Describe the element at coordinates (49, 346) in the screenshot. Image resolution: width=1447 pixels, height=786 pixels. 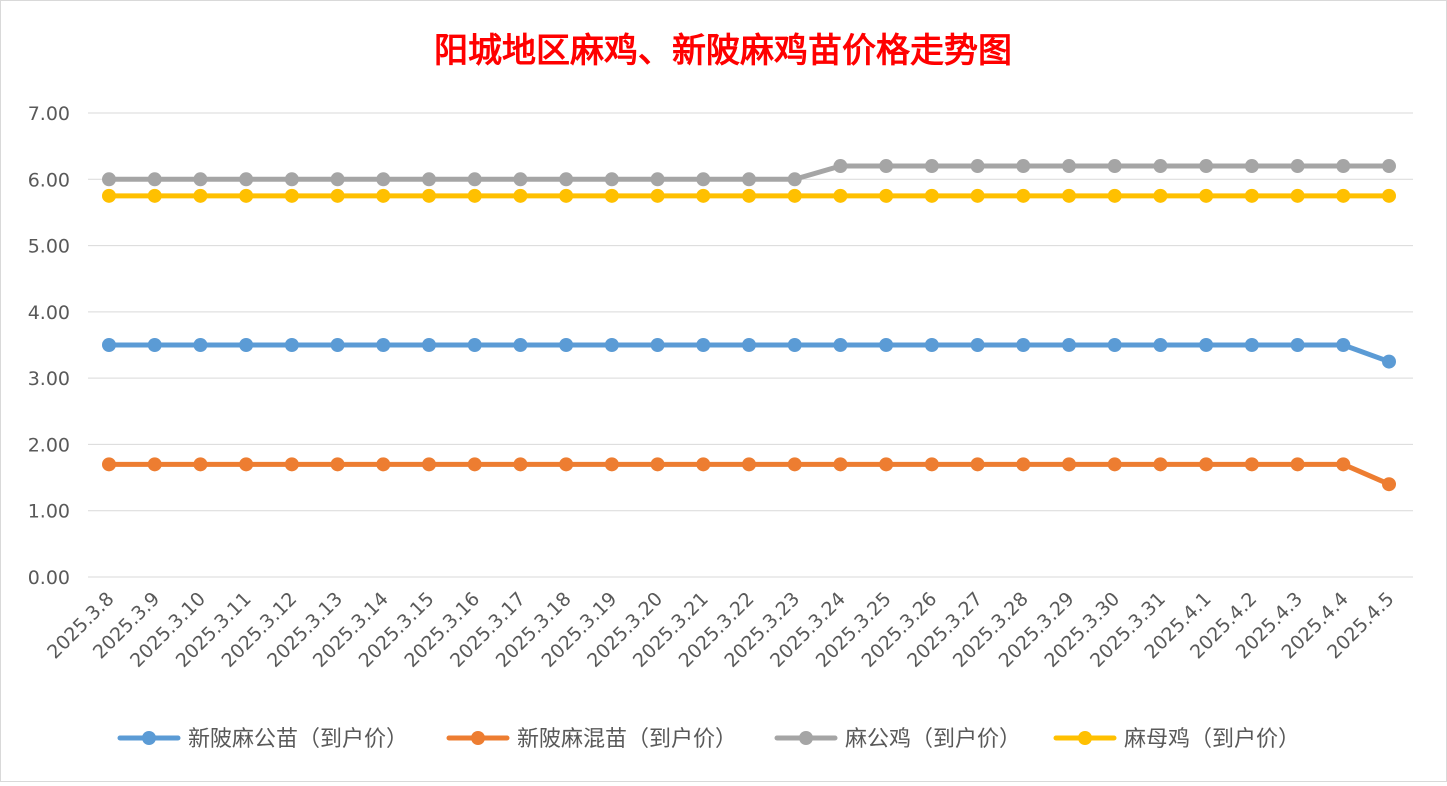
I see `y-axis-ticks: 0.00 1.00 2.00 3.00 4.00 5.00 6.00 7.00` at that location.